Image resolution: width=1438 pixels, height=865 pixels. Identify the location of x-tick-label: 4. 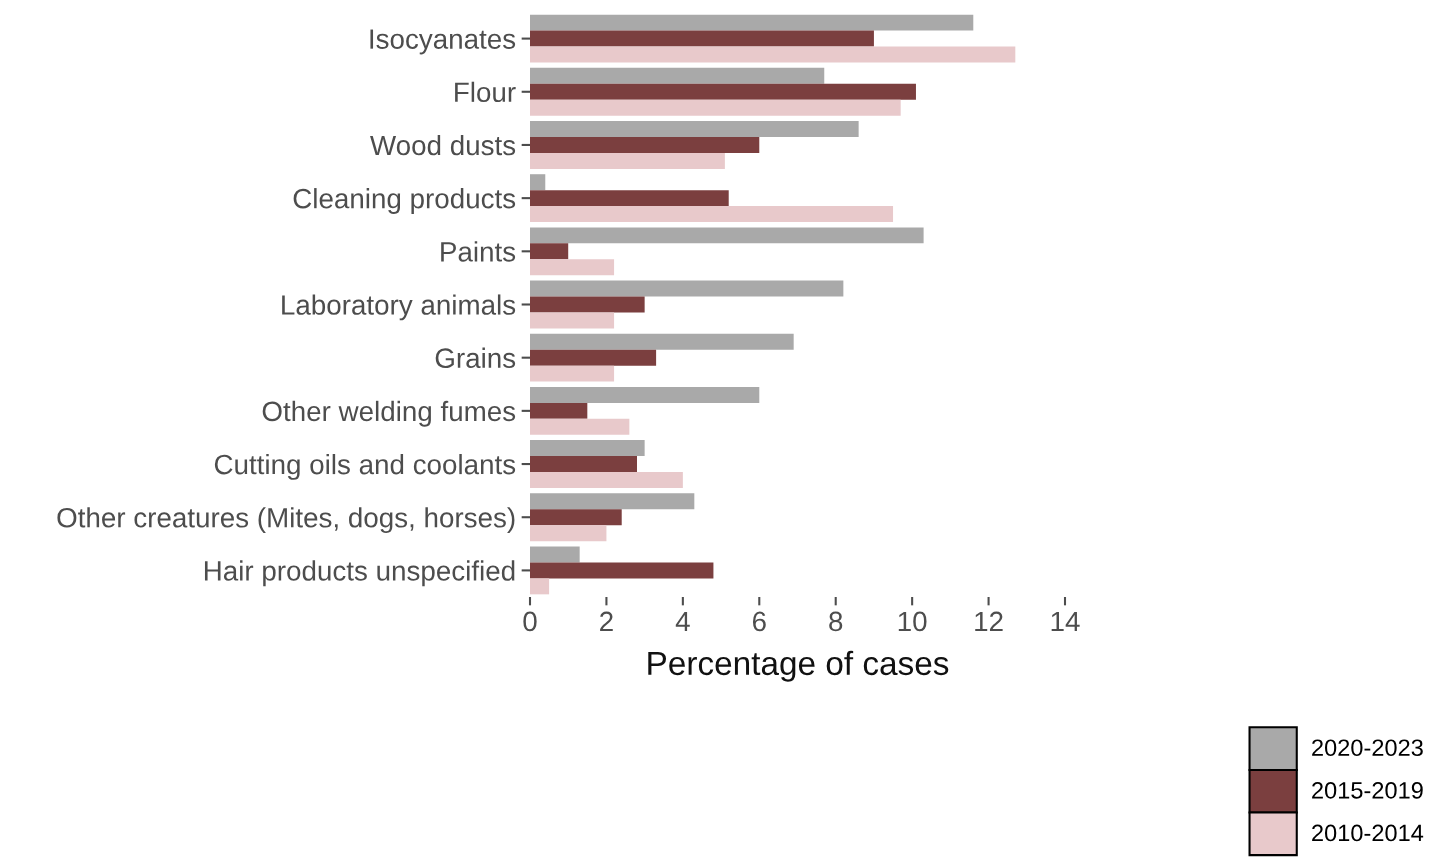
(682, 621).